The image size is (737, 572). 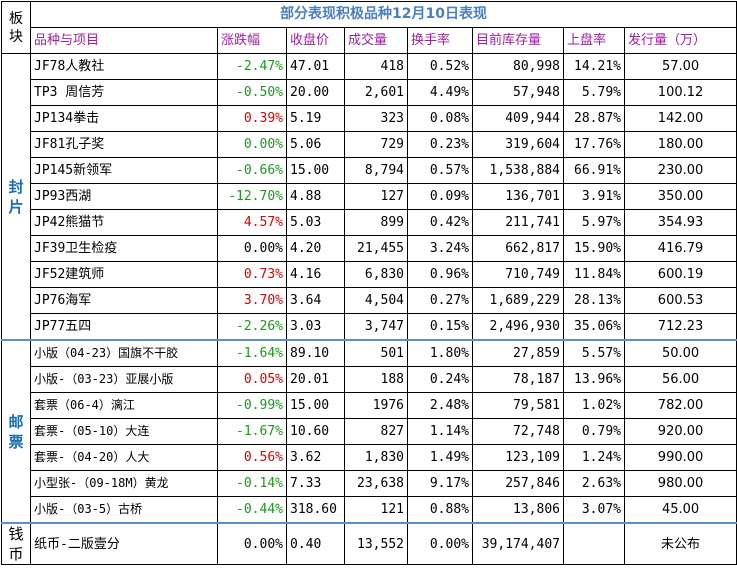 What do you see at coordinates (594, 543) in the screenshot?
I see `listing-rate-cell` at bounding box center [594, 543].